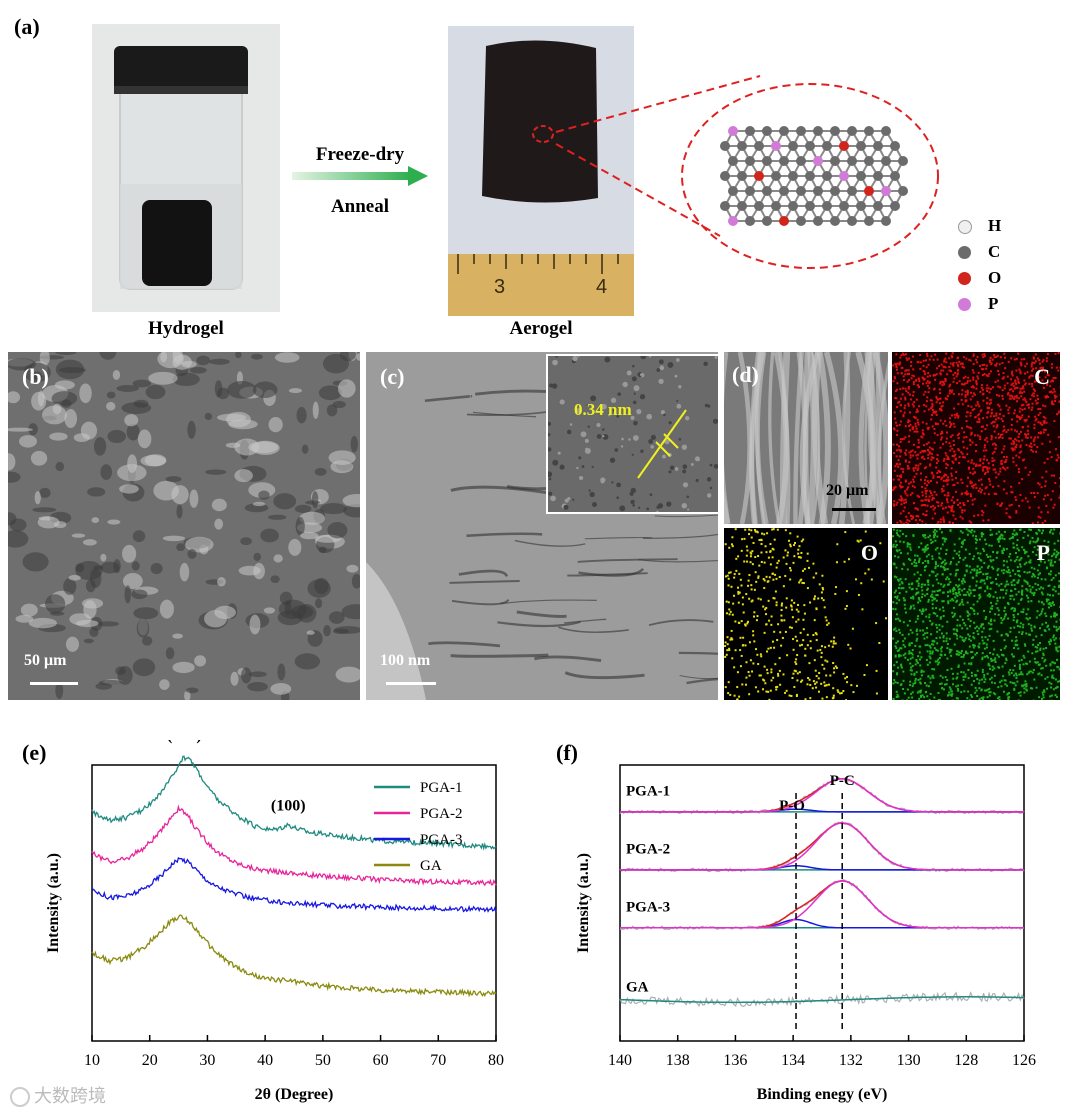  I want to click on xrd-ylabel: Intensity (a.u.), so click(53, 903).